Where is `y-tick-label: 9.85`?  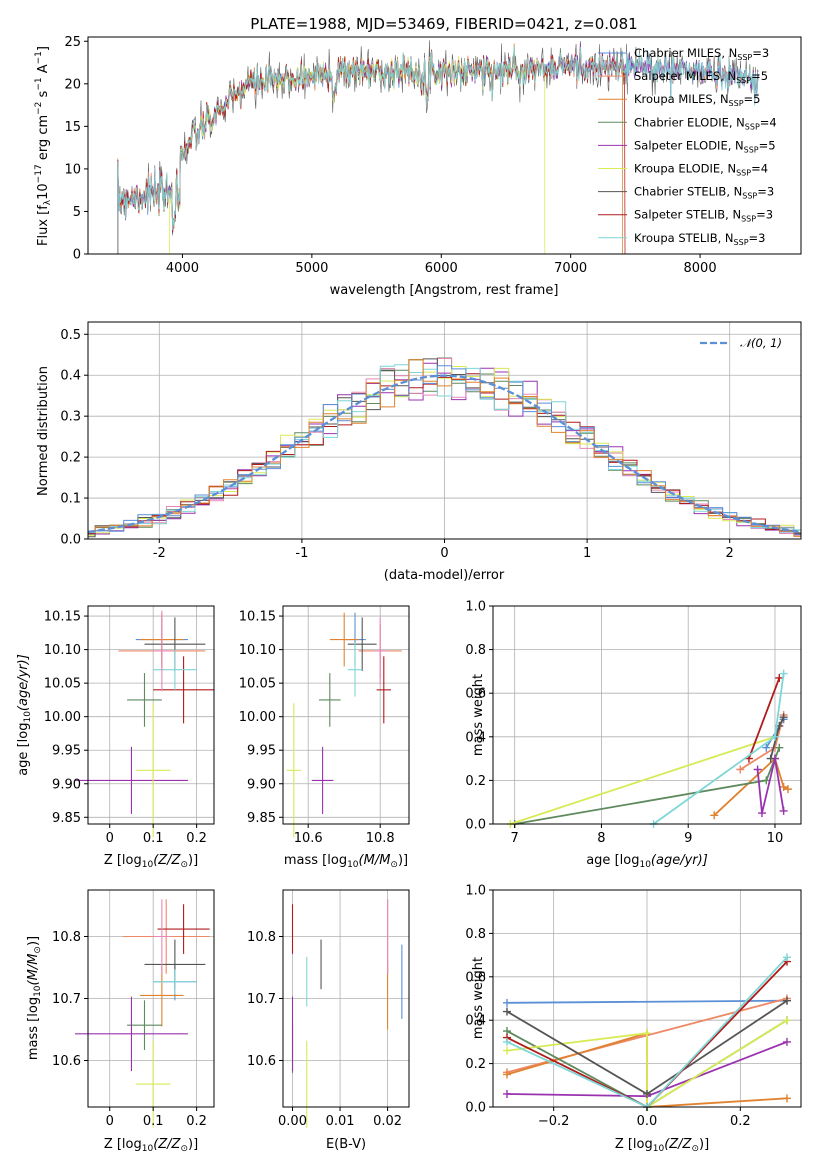
y-tick-label: 9.85 is located at coordinates (261, 818).